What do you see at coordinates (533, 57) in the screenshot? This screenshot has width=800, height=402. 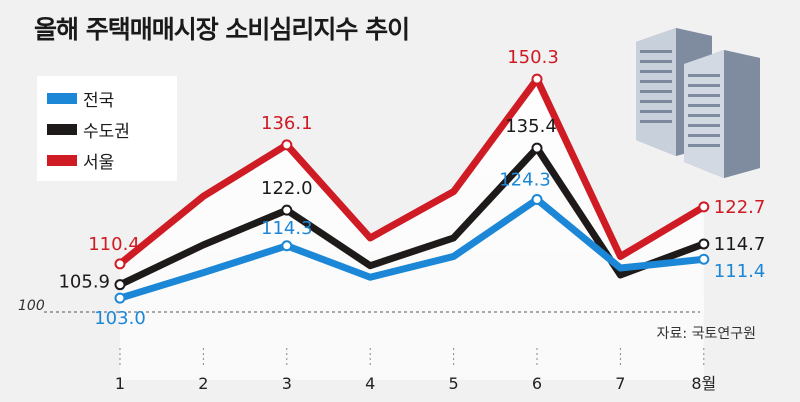 I see `data-label-seoul: 150.3` at bounding box center [533, 57].